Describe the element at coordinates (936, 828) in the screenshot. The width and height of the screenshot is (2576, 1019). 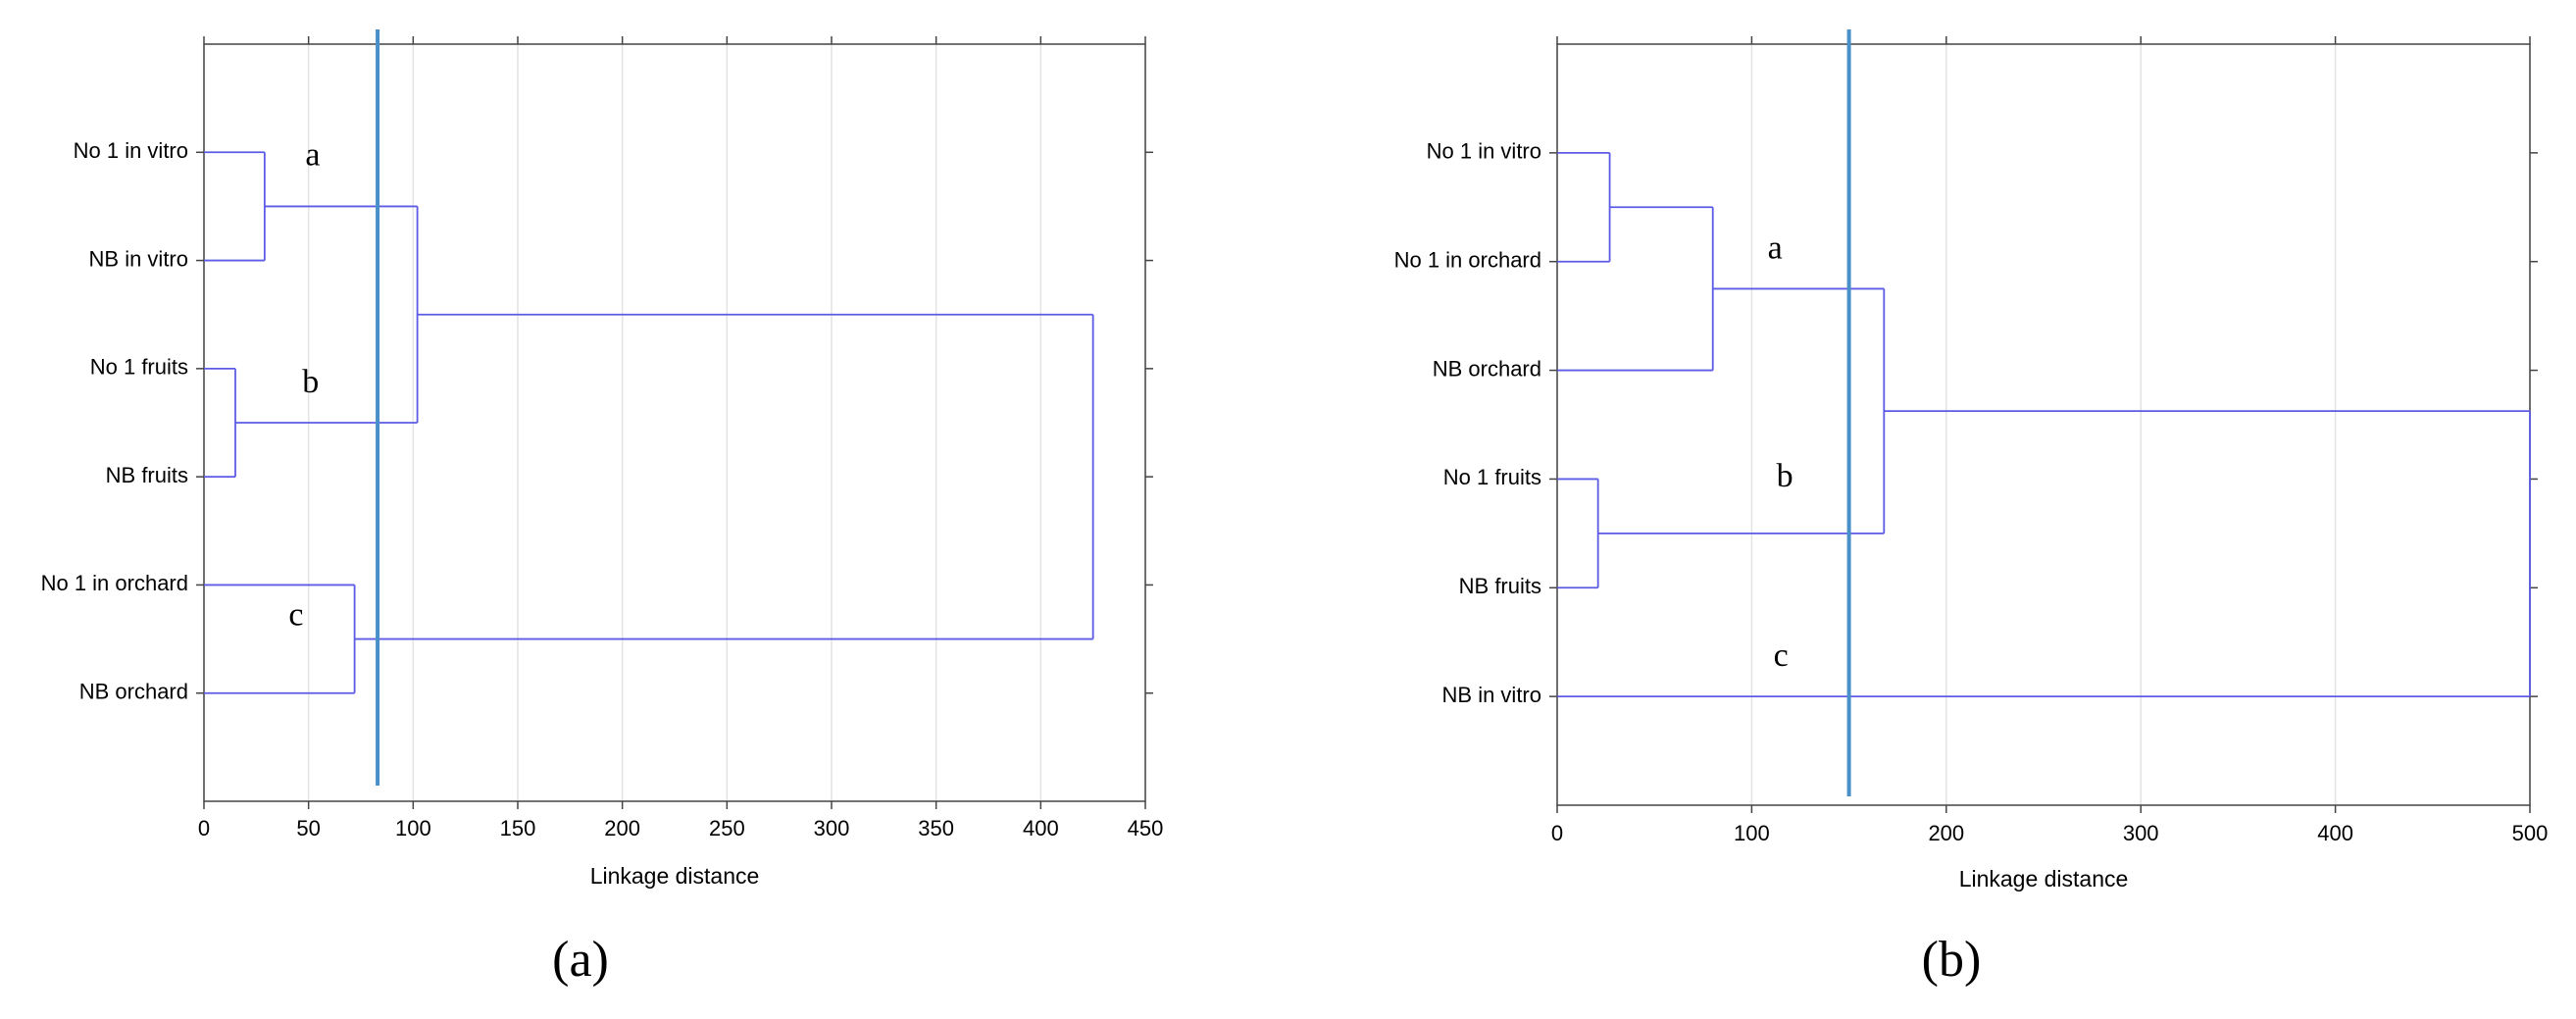
I see `x-tick-label: 350` at that location.